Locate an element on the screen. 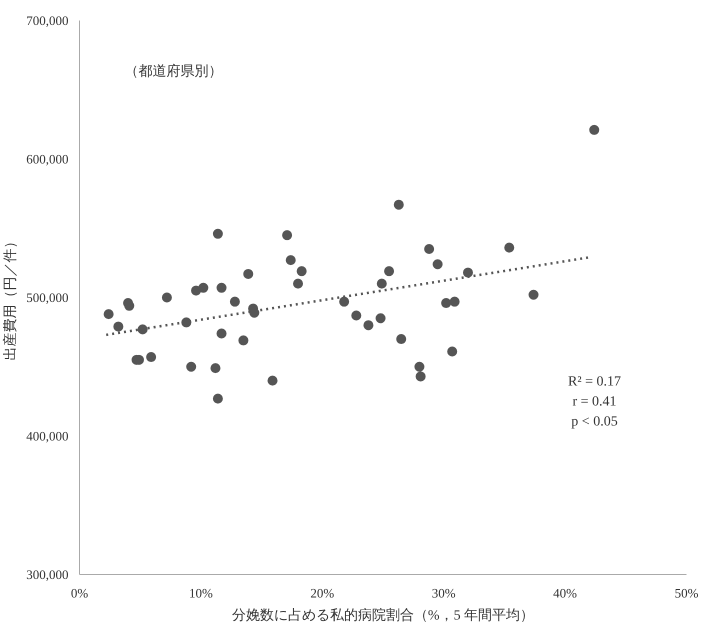  y-tick-label: 500,000 is located at coordinates (47, 297).